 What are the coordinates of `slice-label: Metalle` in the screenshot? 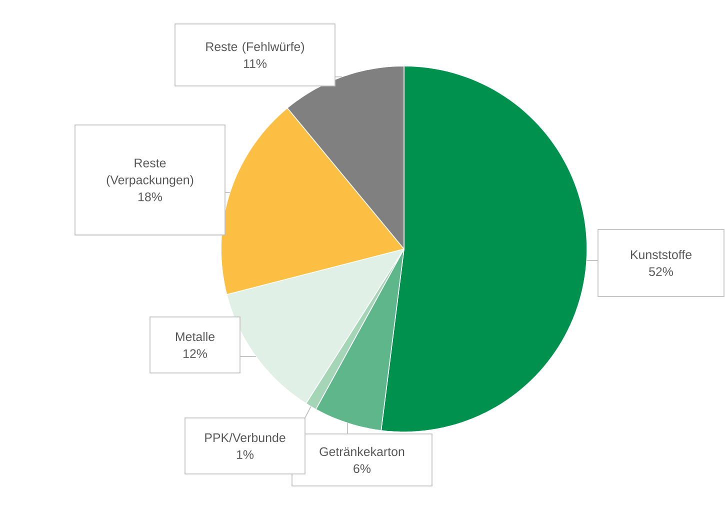 It's located at (195, 337).